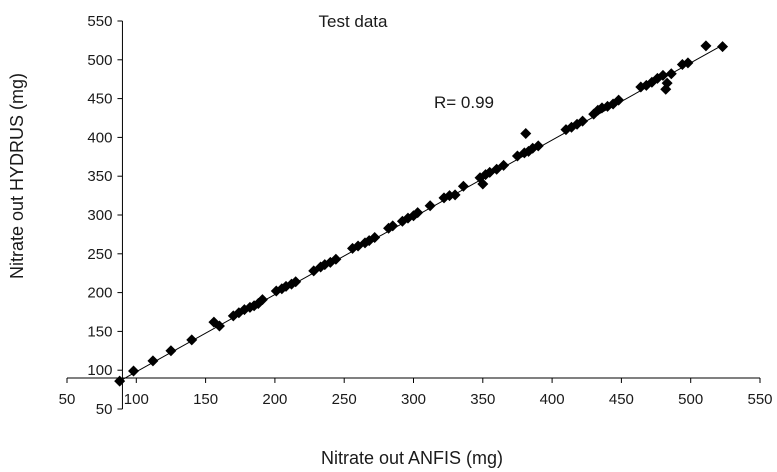 This screenshot has width=777, height=472. Describe the element at coordinates (99, 60) in the screenshot. I see `y-tick-label: 500` at that location.